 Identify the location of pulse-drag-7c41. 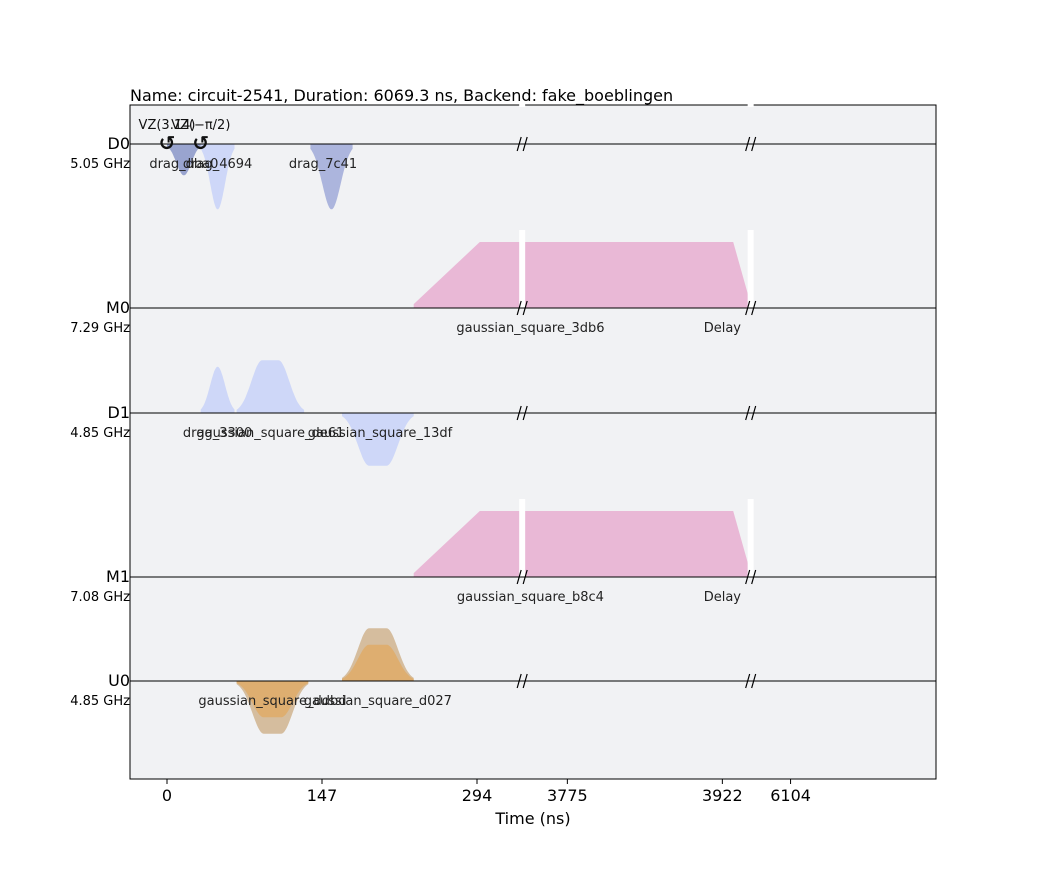
(331, 177).